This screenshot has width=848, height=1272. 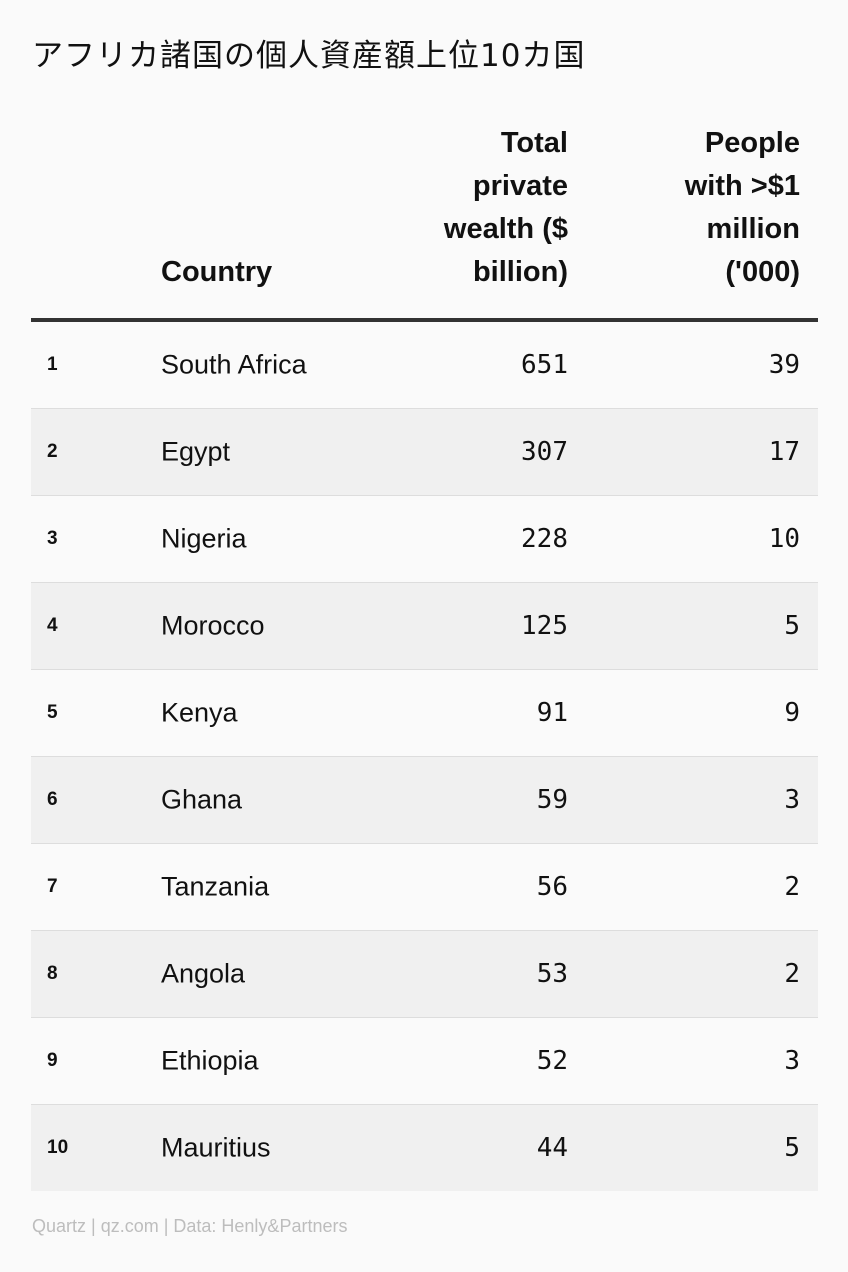 What do you see at coordinates (190, 1226) in the screenshot?
I see `source-note: Quartz | qz.com | Data: Henly&Partners` at bounding box center [190, 1226].